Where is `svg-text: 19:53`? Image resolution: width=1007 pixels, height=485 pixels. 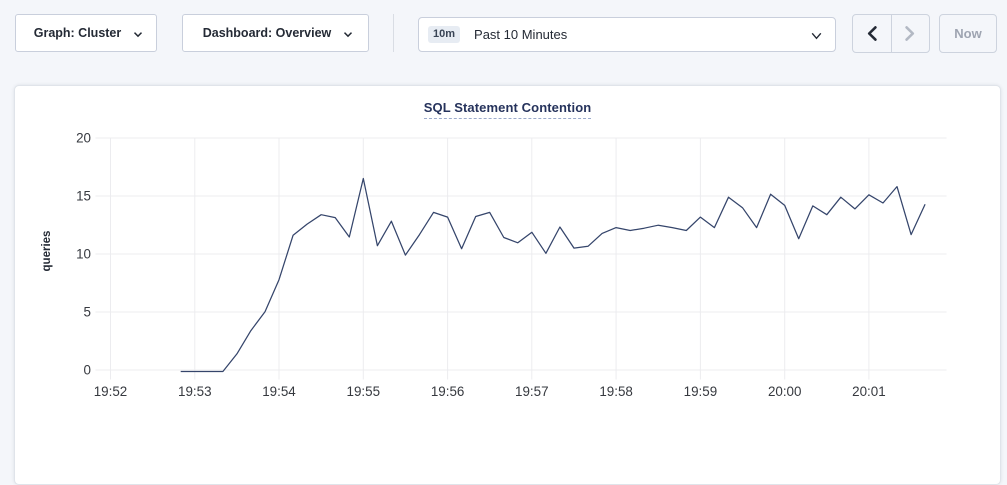 svg-text: 19:53 is located at coordinates (195, 391).